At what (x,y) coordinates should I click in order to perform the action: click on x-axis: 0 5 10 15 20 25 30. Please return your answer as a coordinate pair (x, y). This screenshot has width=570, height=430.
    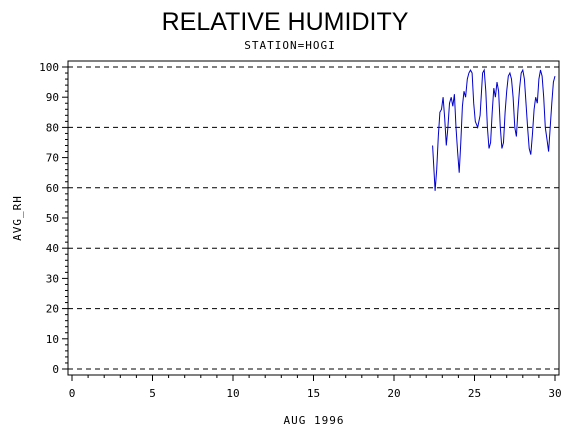
    Looking at the image, I should click on (315, 387).